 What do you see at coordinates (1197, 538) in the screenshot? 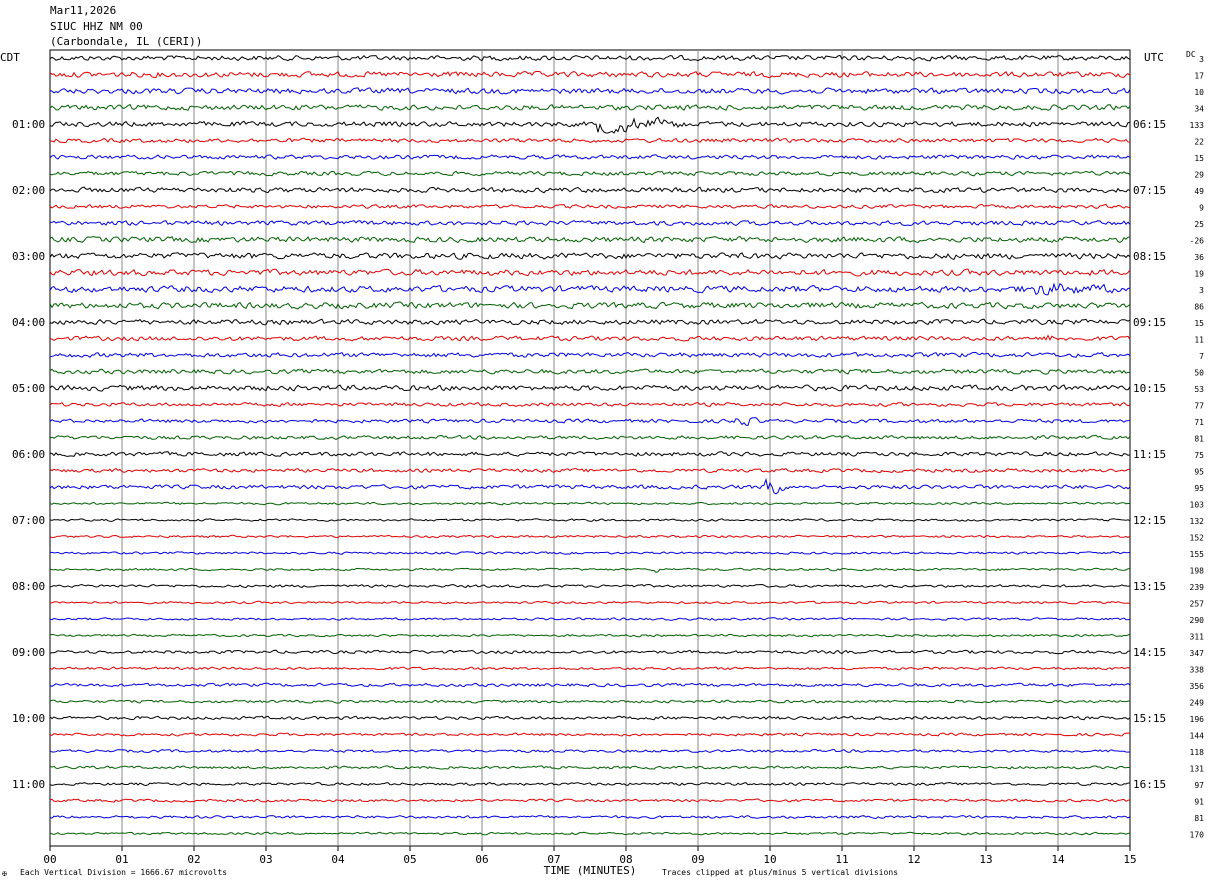
I see `dc-offset-value: 152` at bounding box center [1197, 538].